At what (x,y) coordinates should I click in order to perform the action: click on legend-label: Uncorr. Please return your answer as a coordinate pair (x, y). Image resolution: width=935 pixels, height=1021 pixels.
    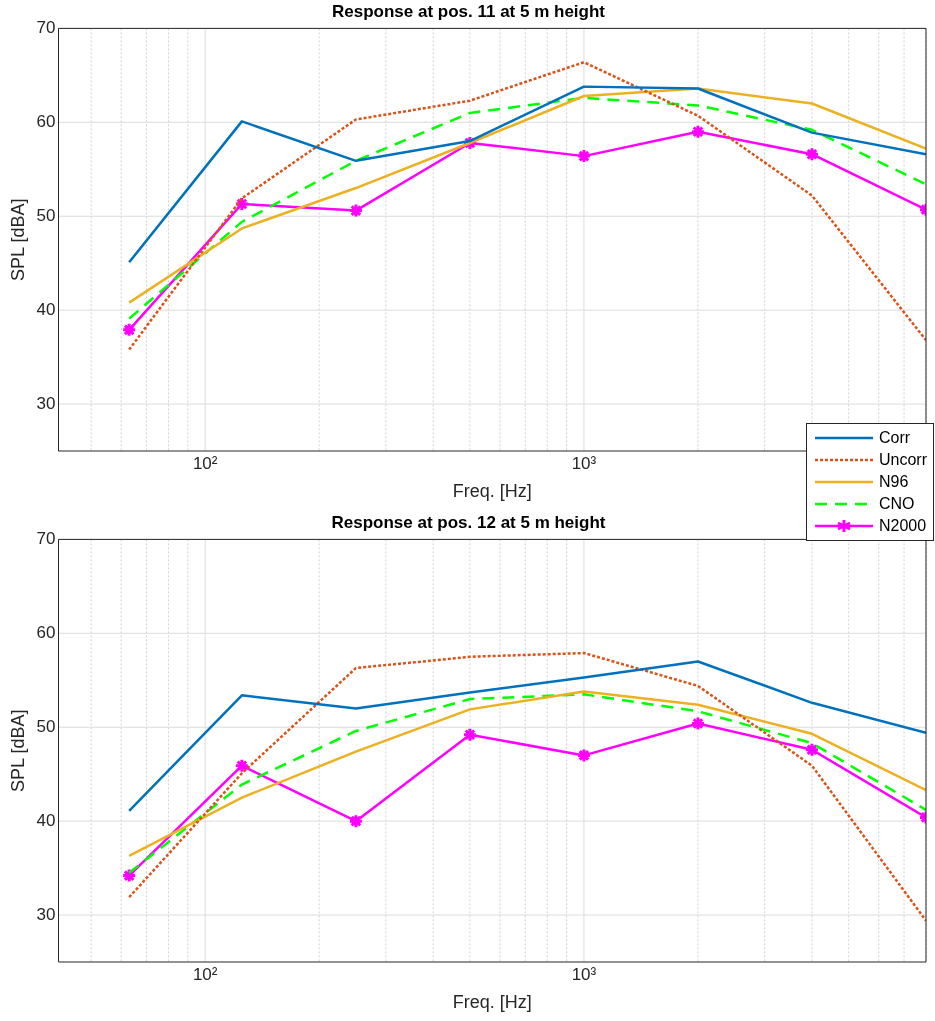
    Looking at the image, I should click on (902, 460).